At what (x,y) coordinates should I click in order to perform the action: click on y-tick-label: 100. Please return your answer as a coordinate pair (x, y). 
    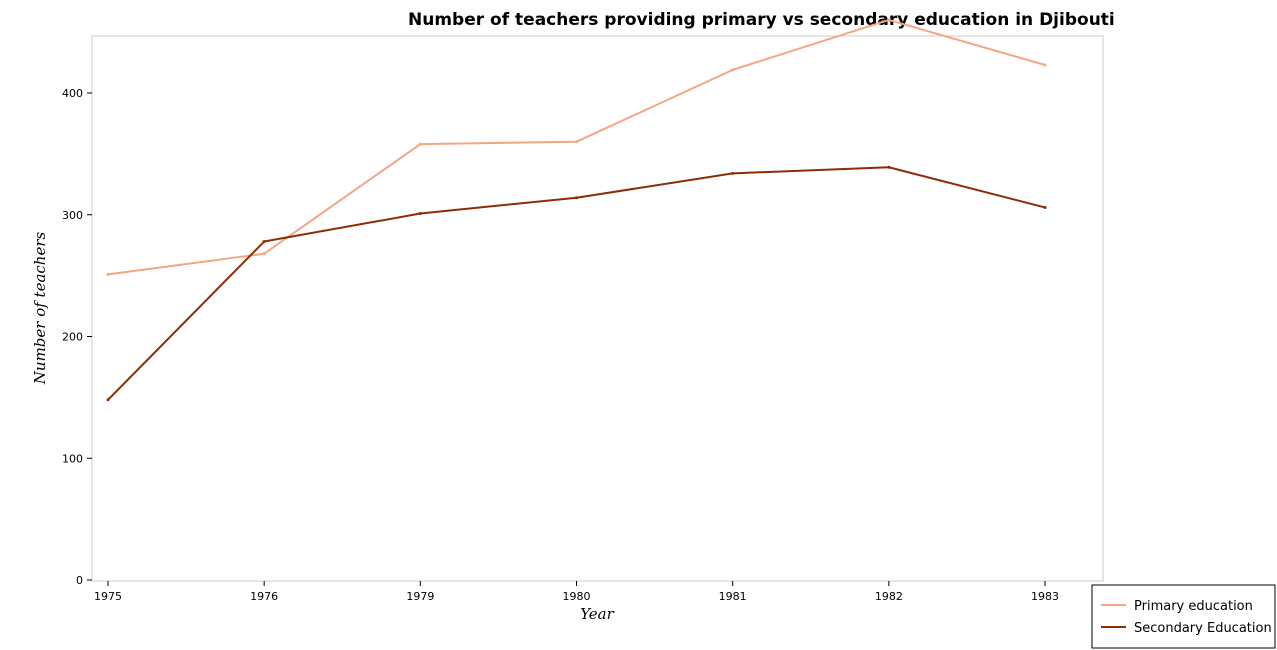
    Looking at the image, I should click on (72, 458).